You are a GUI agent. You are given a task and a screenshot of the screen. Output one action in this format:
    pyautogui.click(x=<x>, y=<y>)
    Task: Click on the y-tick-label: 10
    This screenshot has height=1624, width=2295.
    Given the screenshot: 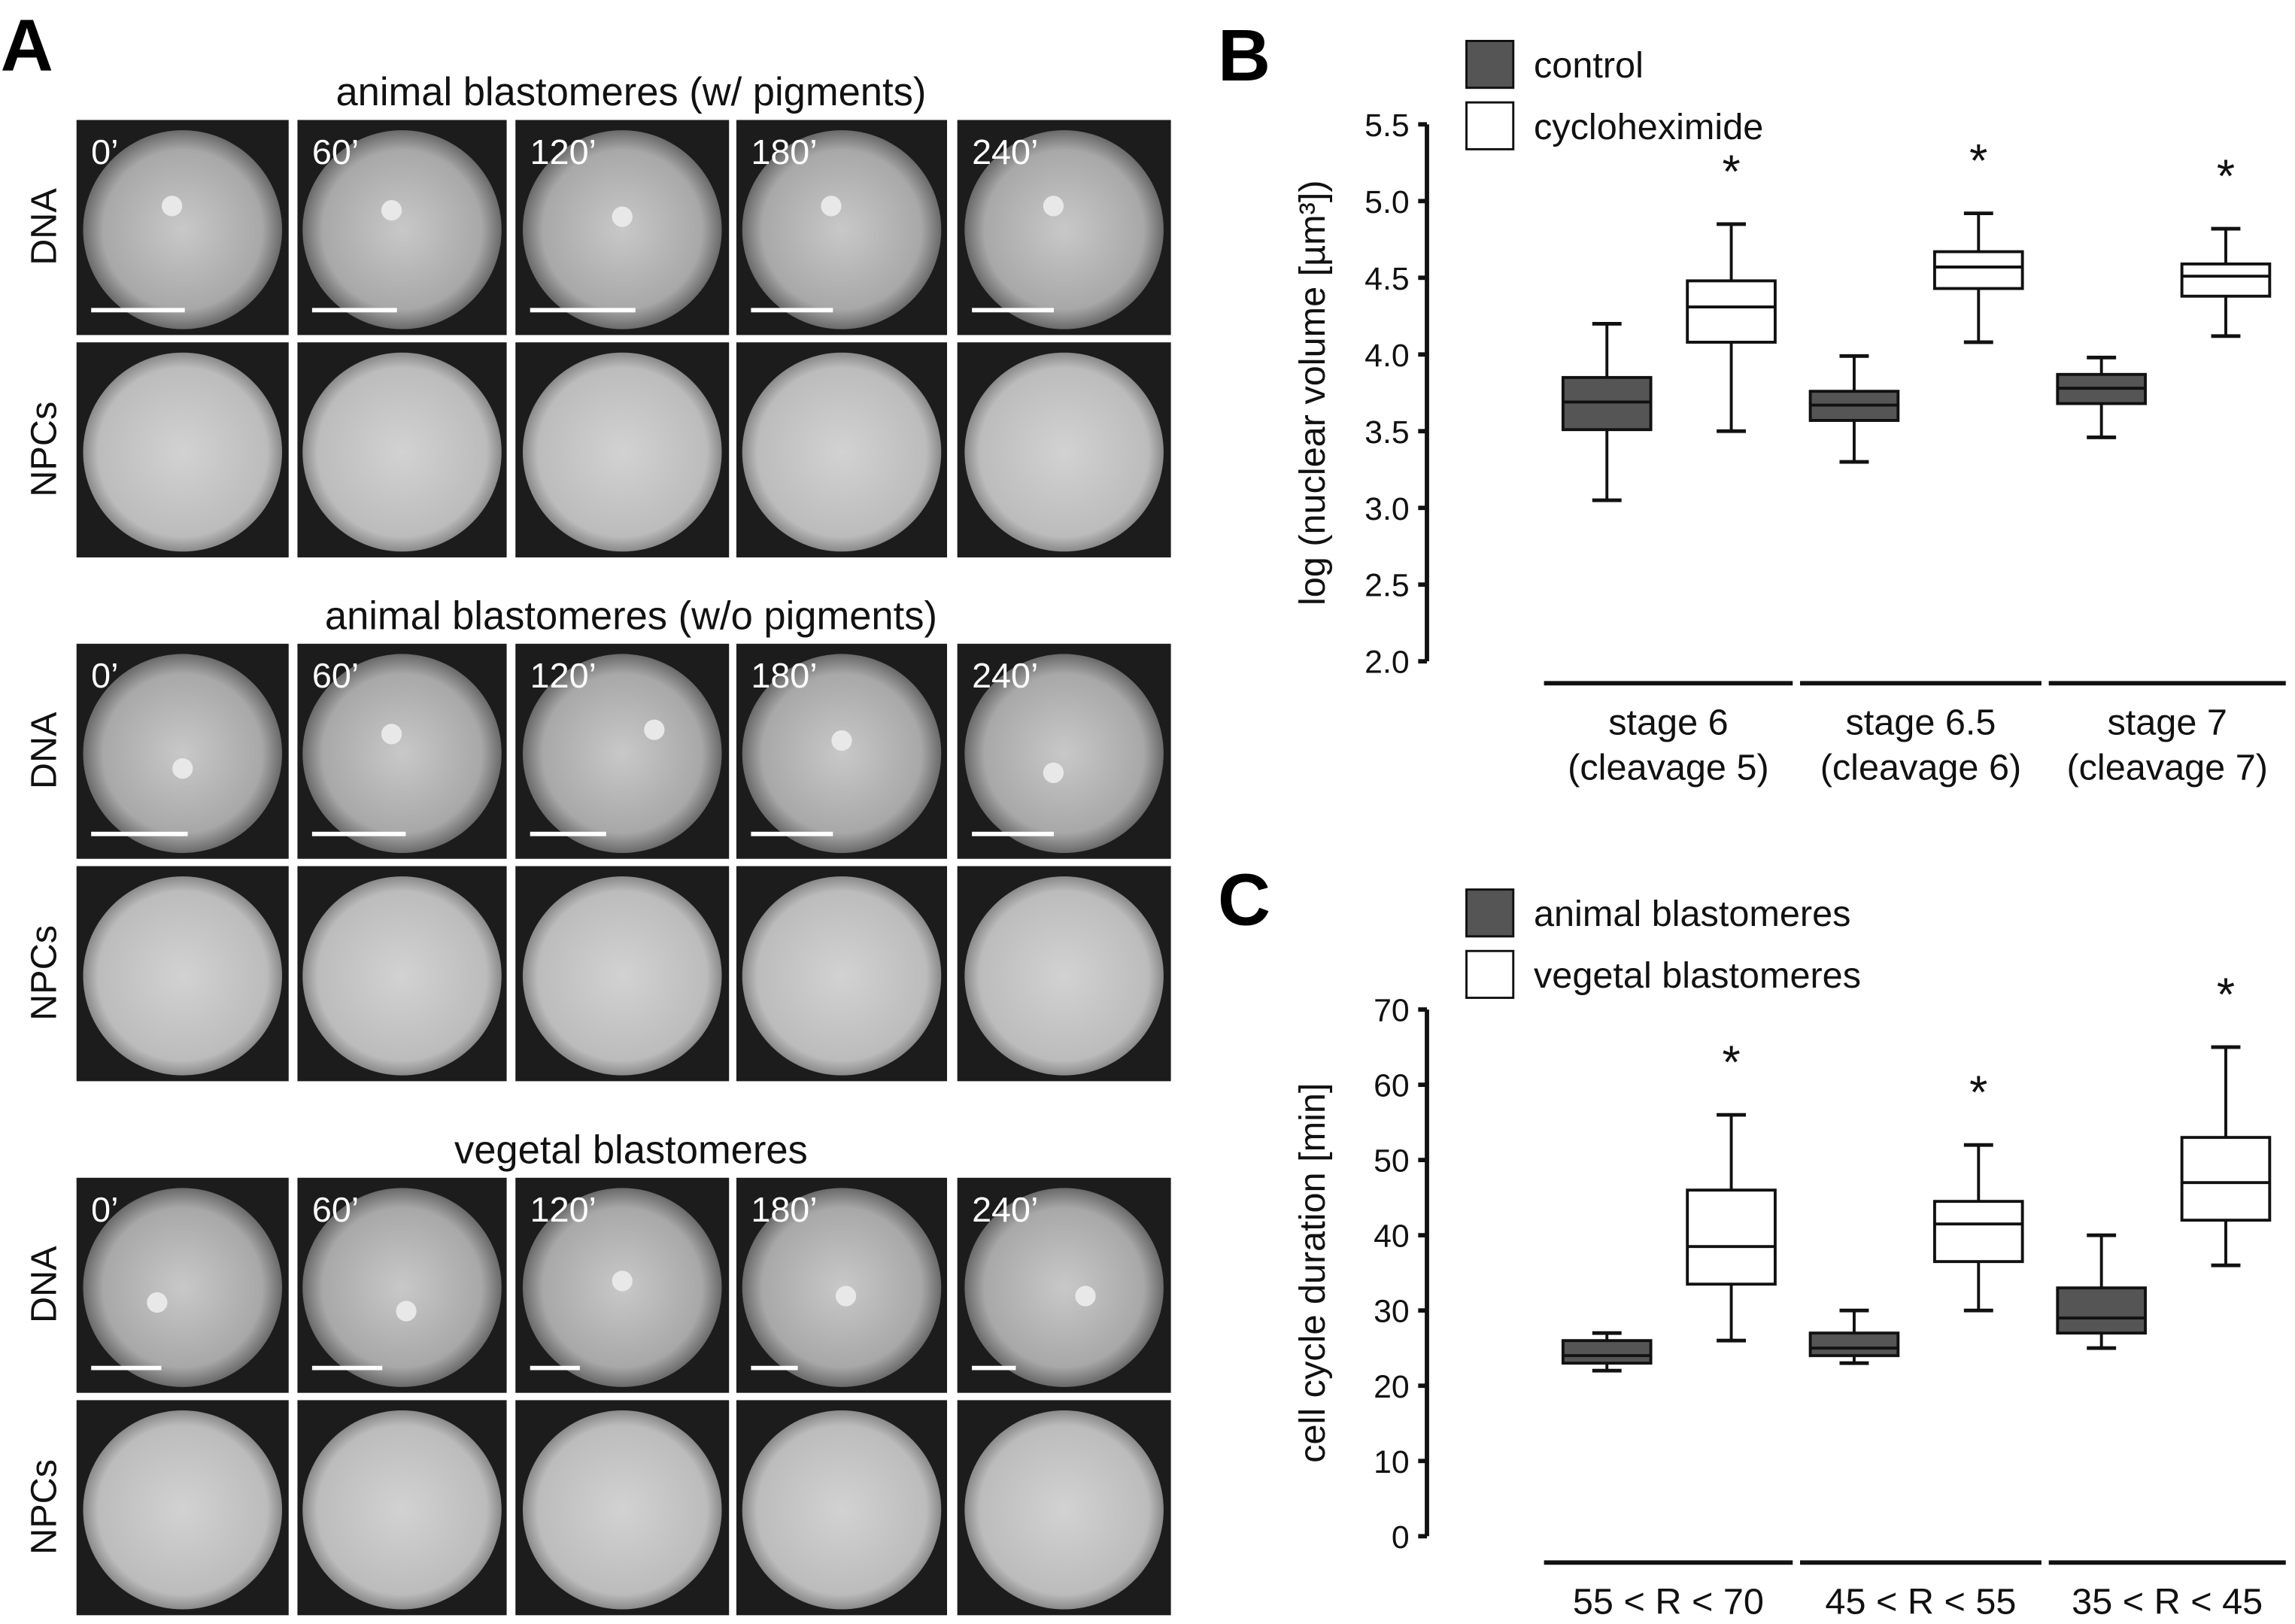 What is the action you would take?
    pyautogui.click(x=1392, y=1462)
    